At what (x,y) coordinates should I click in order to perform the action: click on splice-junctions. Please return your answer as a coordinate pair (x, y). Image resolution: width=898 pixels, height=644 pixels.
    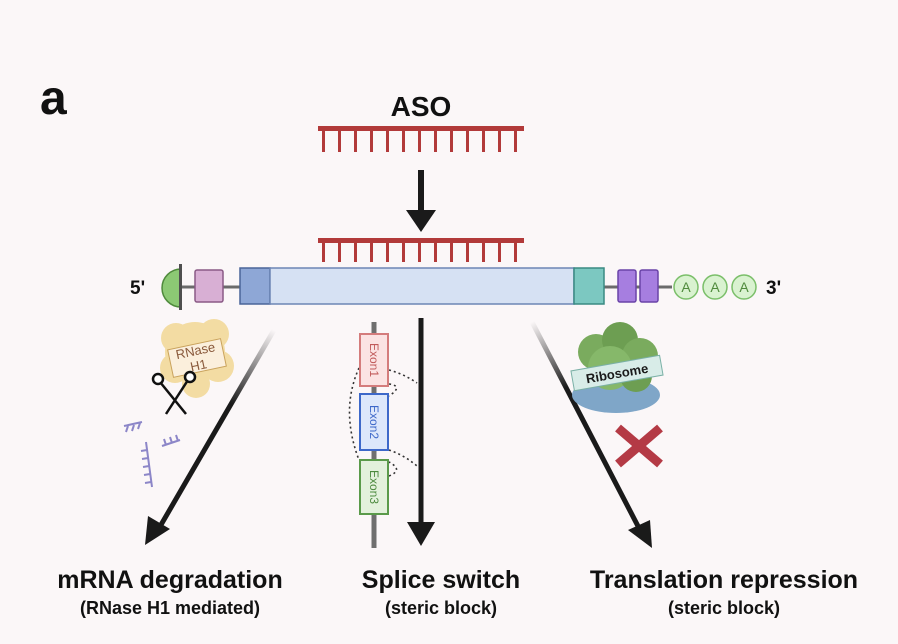
    Looking at the image, I should click on (383, 422).